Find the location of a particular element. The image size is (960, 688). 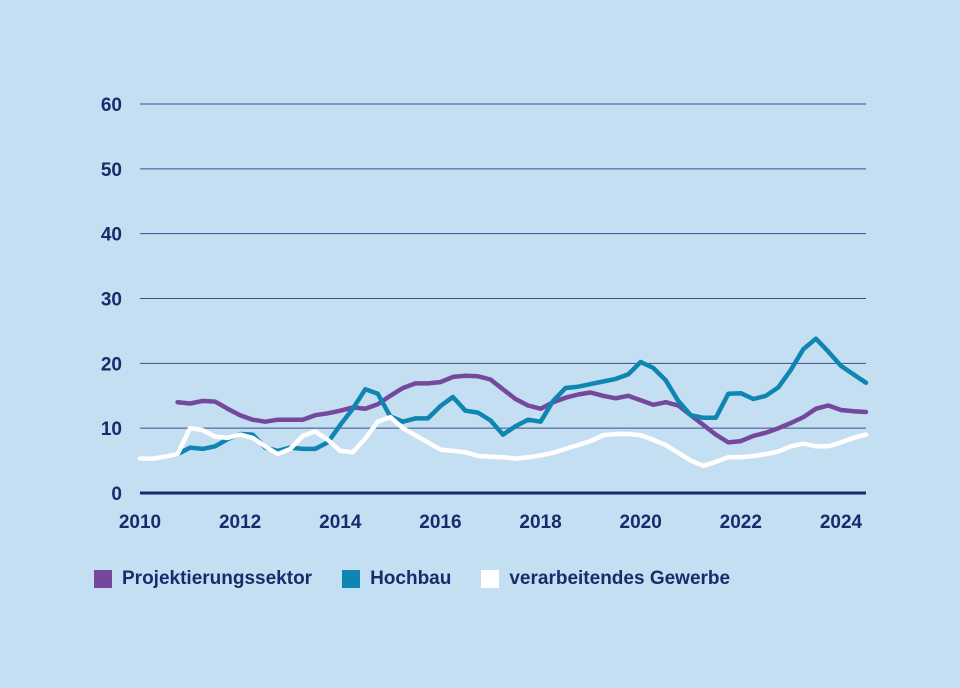

legend-swatch-projektierungssektor is located at coordinates (103, 579).